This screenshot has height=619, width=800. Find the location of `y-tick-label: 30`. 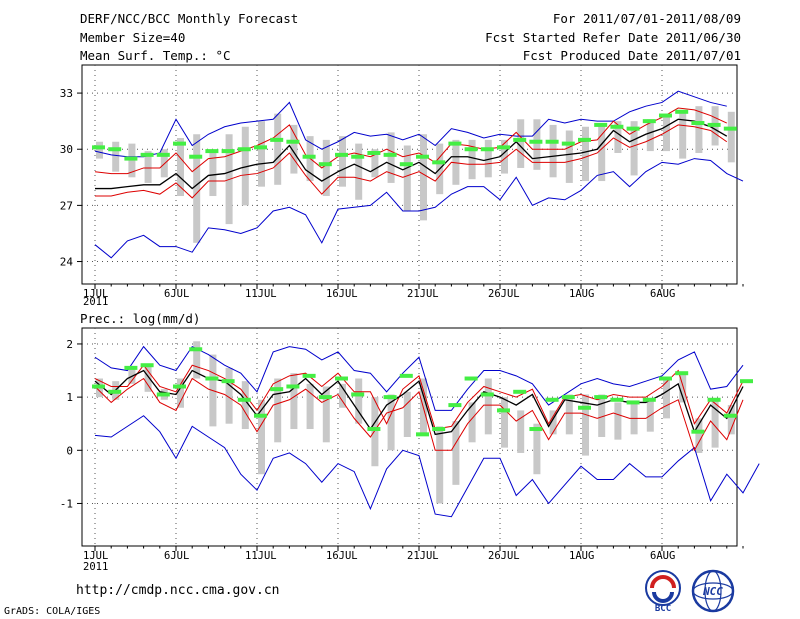

y-tick-label: 30 is located at coordinates (66, 149).